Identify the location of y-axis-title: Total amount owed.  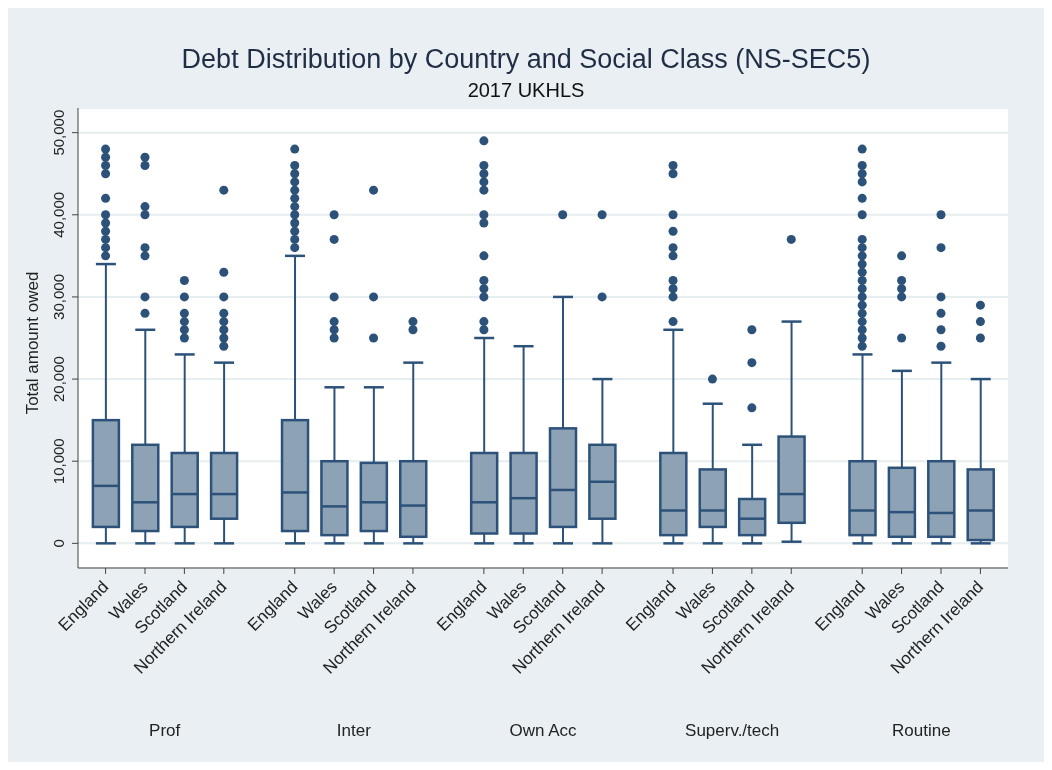
(33, 343).